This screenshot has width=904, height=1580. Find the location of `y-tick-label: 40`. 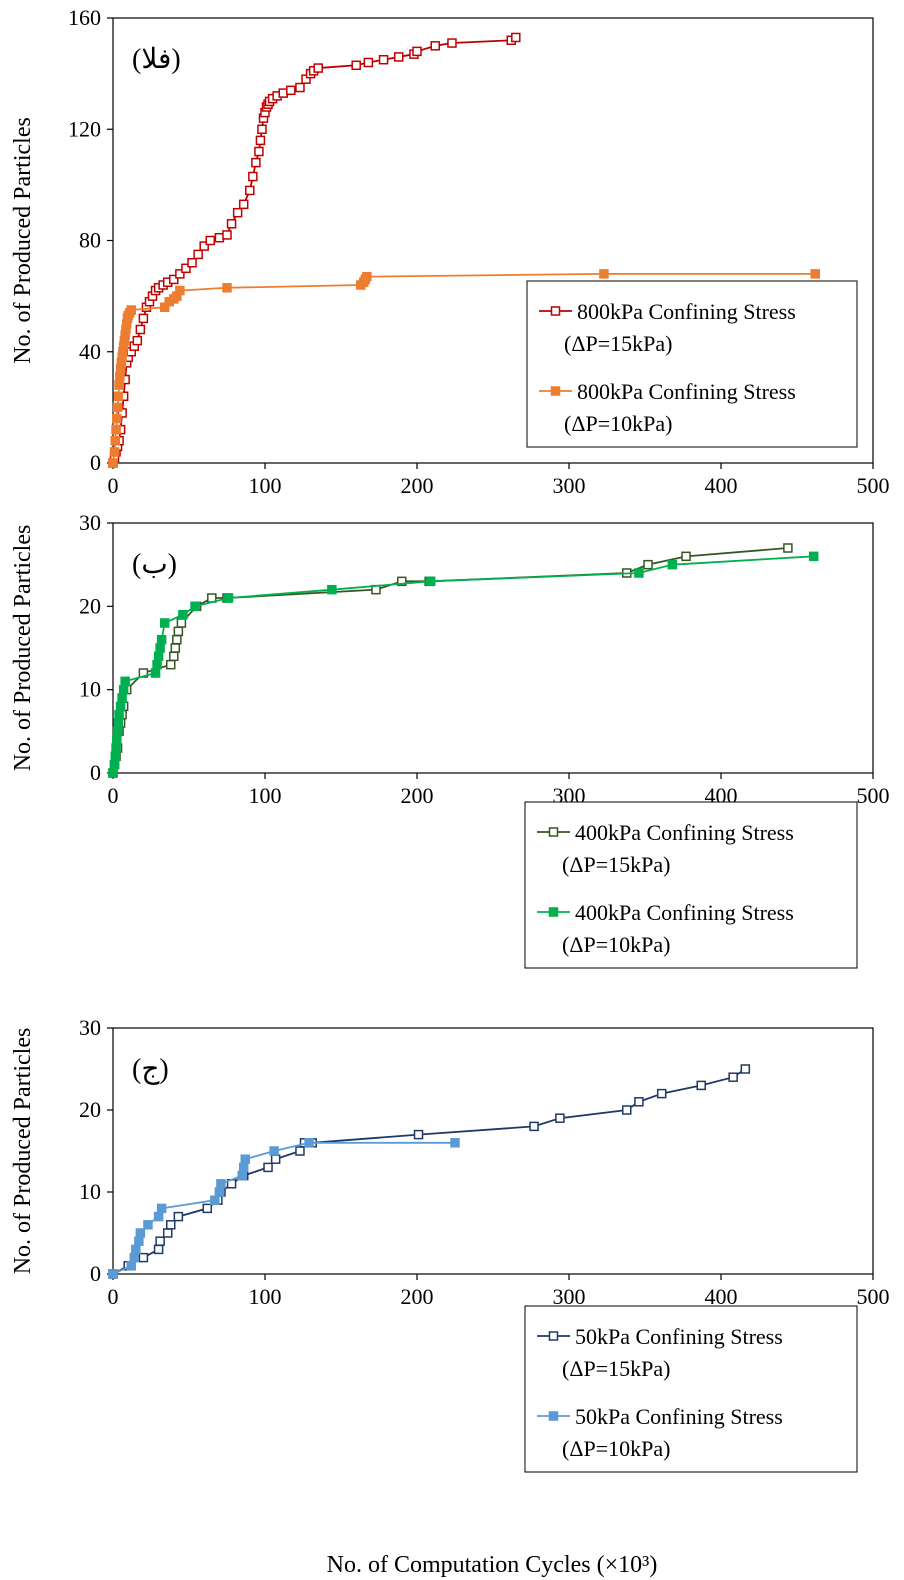

y-tick-label: 40 is located at coordinates (90, 351).